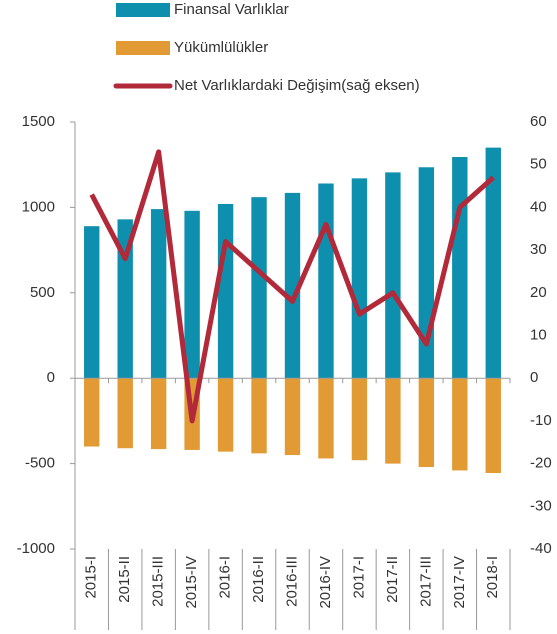 The width and height of the screenshot is (557, 634). I want to click on y2-tick-label: 10, so click(538, 334).